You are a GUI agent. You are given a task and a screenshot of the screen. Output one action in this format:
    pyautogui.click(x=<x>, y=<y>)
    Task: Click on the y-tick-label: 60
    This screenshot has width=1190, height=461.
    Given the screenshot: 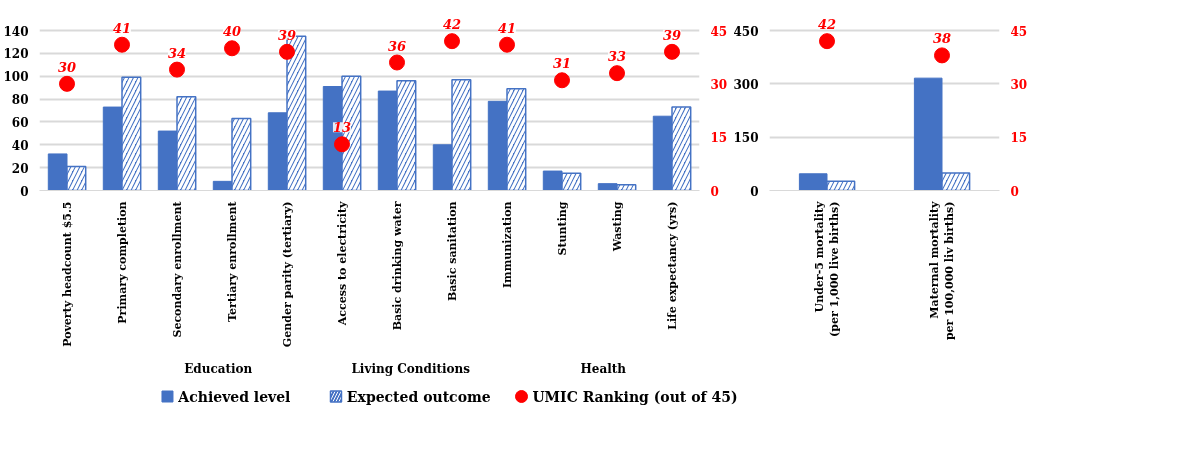 What is the action you would take?
    pyautogui.click(x=20, y=122)
    